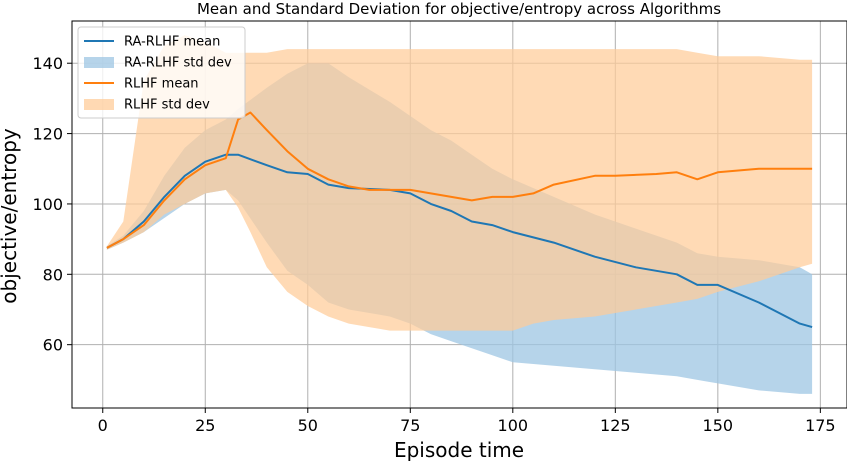  I want to click on legend-label-ra-rlhf-mean: RA-RLHF mean, so click(172, 42).